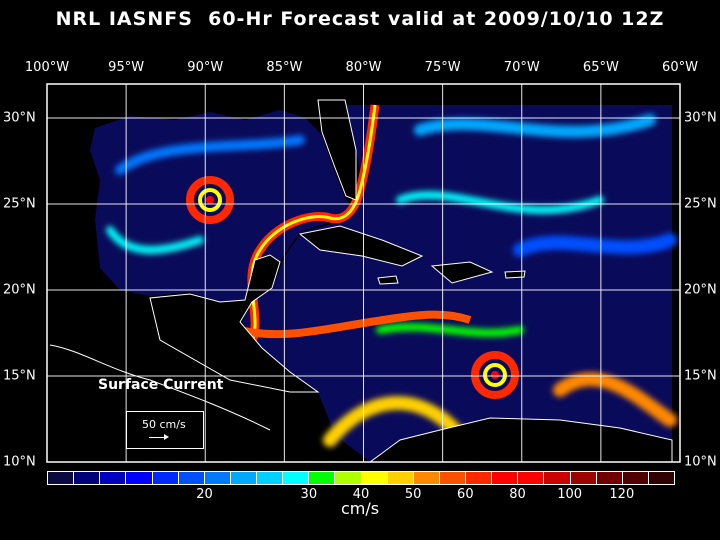  What do you see at coordinates (309, 494) in the screenshot?
I see `colorbar-tick-label: 30` at bounding box center [309, 494].